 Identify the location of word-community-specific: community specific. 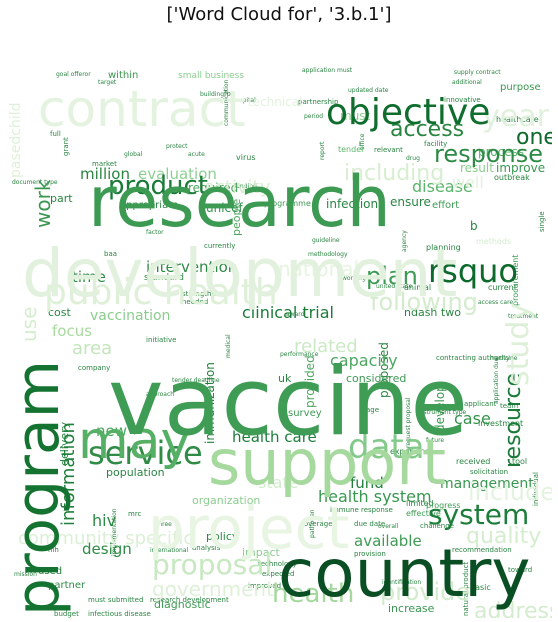
(105, 538).